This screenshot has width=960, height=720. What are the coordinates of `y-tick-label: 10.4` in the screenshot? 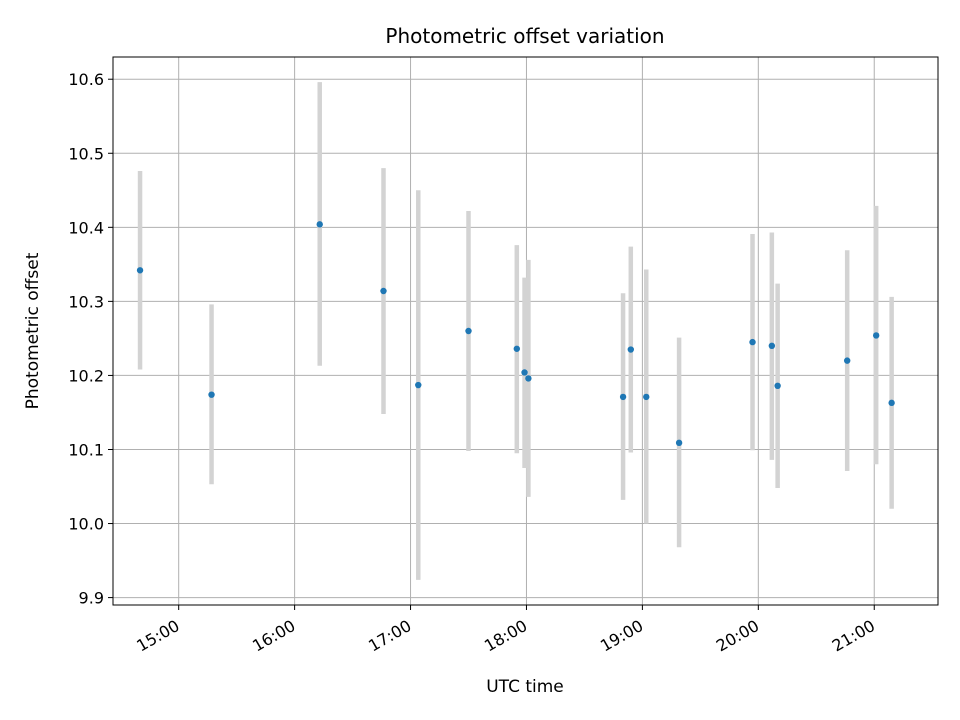 It's located at (86, 227).